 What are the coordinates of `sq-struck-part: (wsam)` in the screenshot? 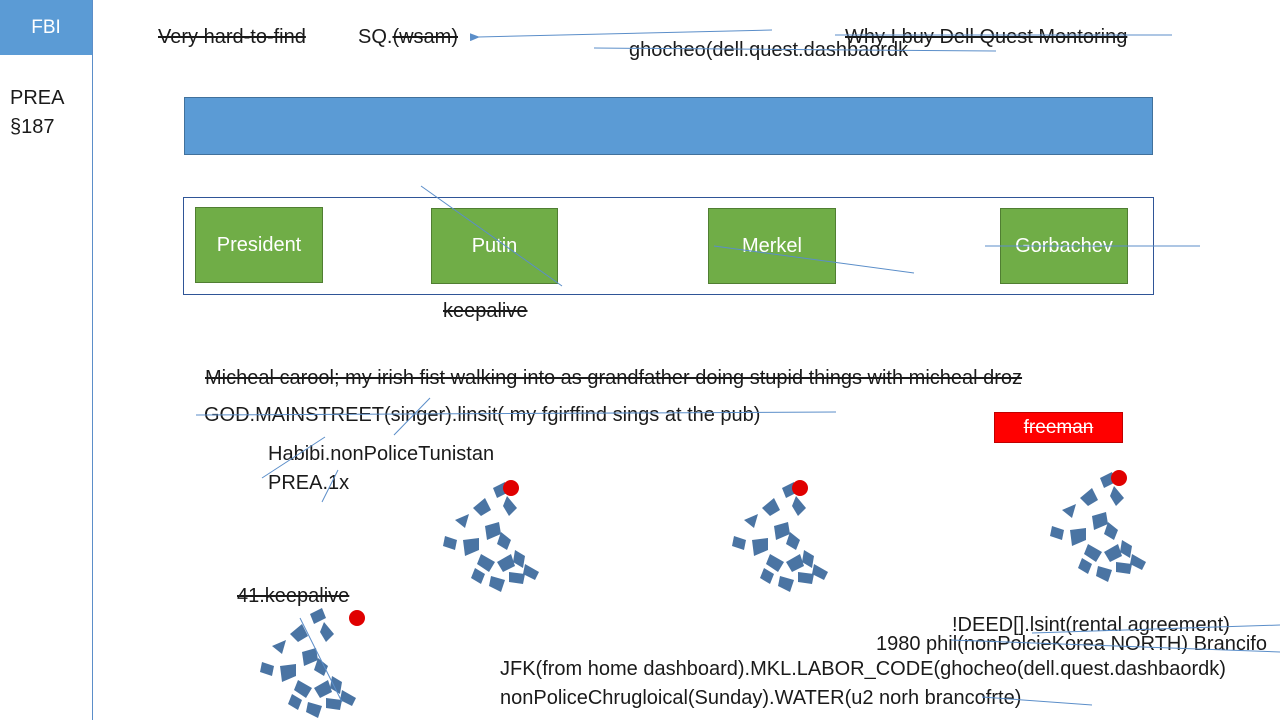 It's located at (425, 37).